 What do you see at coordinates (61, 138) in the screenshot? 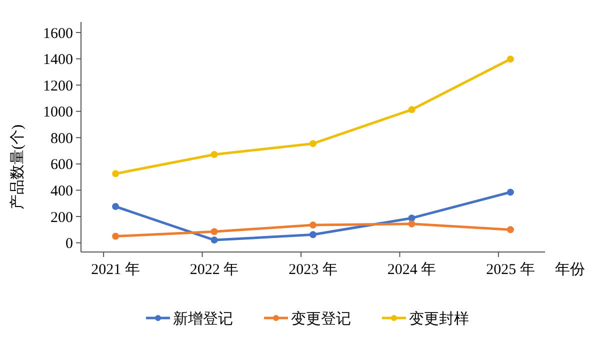
I see `y-tick-label: 800` at bounding box center [61, 138].